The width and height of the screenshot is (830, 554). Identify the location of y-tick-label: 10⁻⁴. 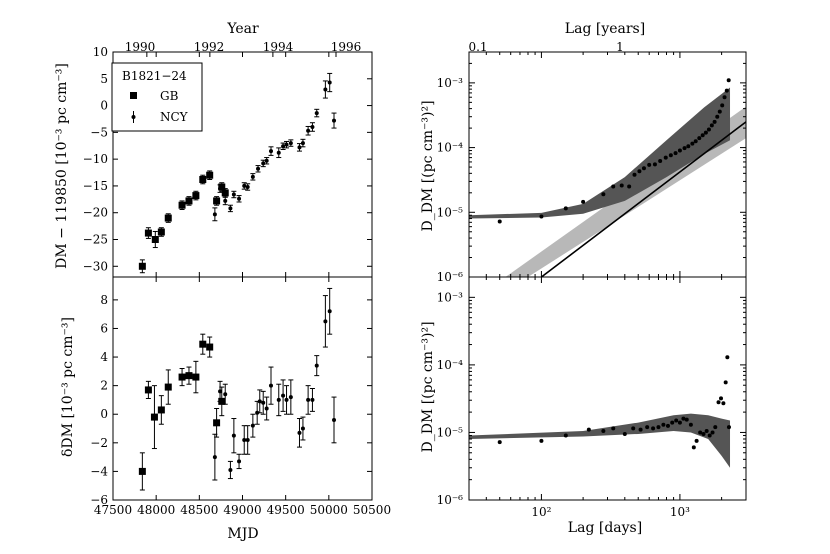
(450, 148).